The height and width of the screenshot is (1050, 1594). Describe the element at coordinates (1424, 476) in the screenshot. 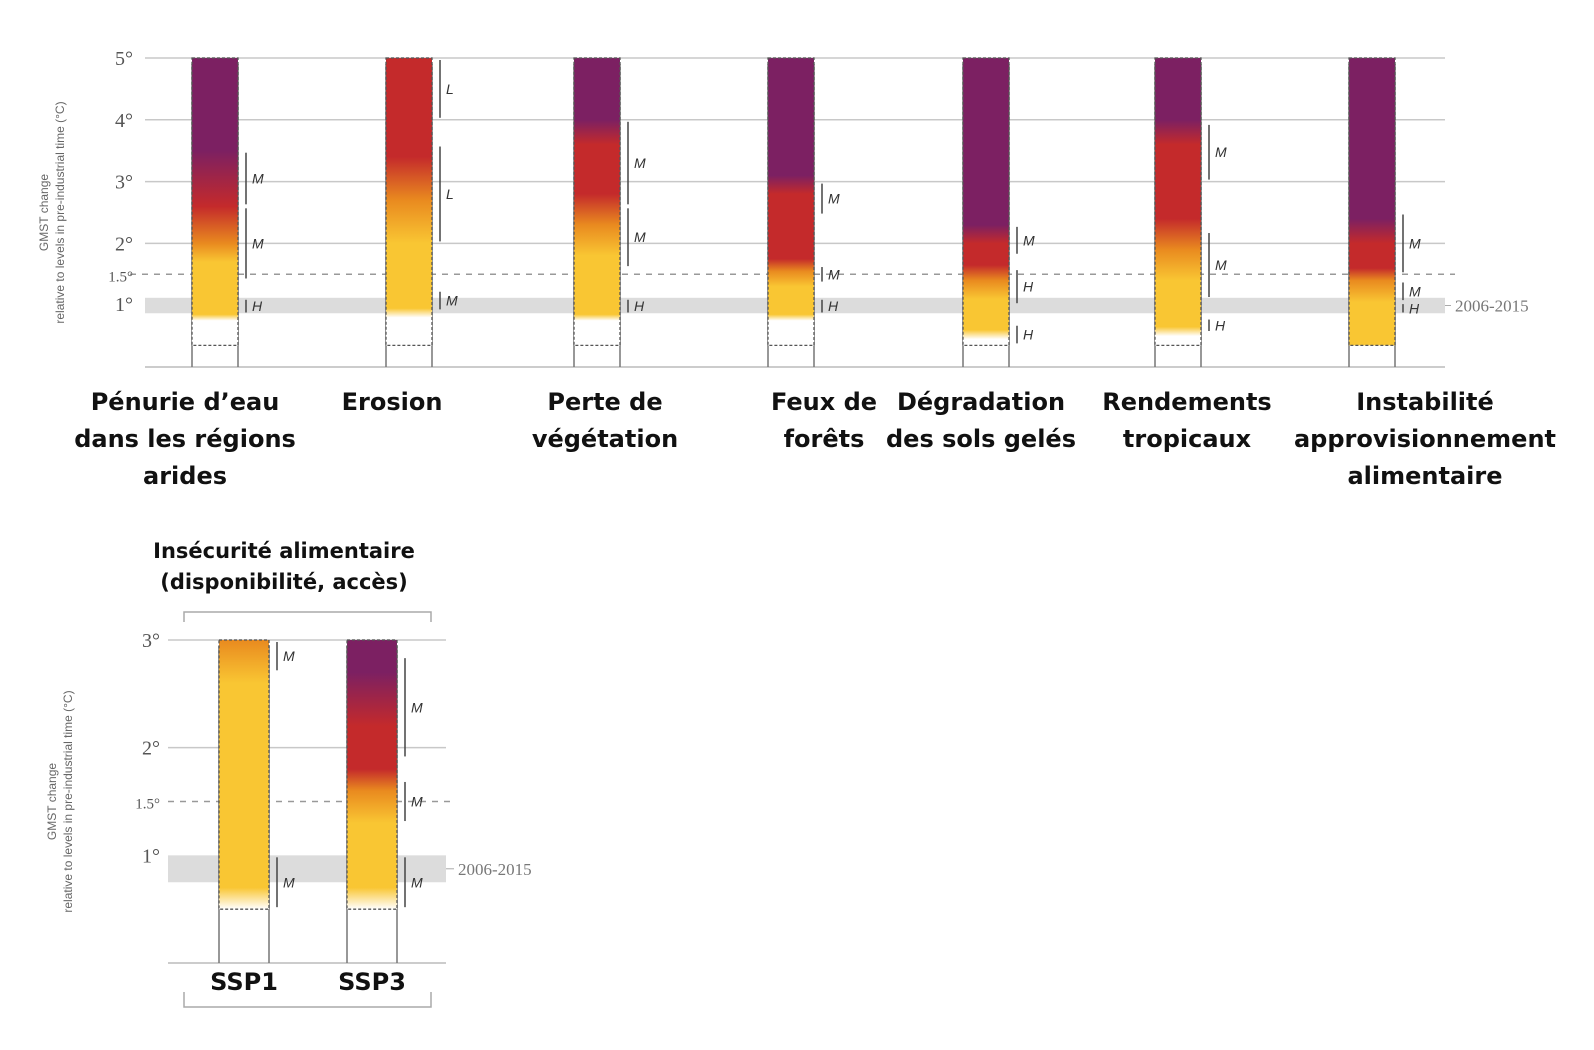

I see `category-label: alimentaire` at that location.